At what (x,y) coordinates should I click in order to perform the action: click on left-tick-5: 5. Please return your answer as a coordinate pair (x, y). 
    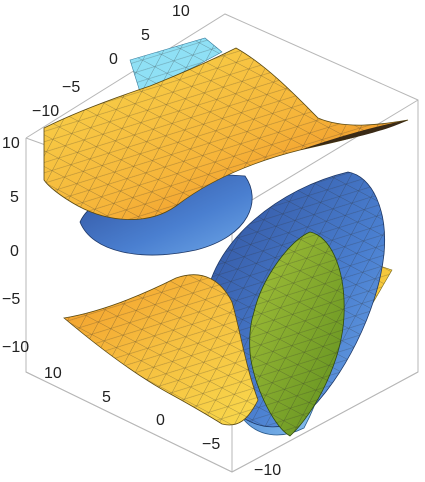
    Looking at the image, I should click on (14, 197).